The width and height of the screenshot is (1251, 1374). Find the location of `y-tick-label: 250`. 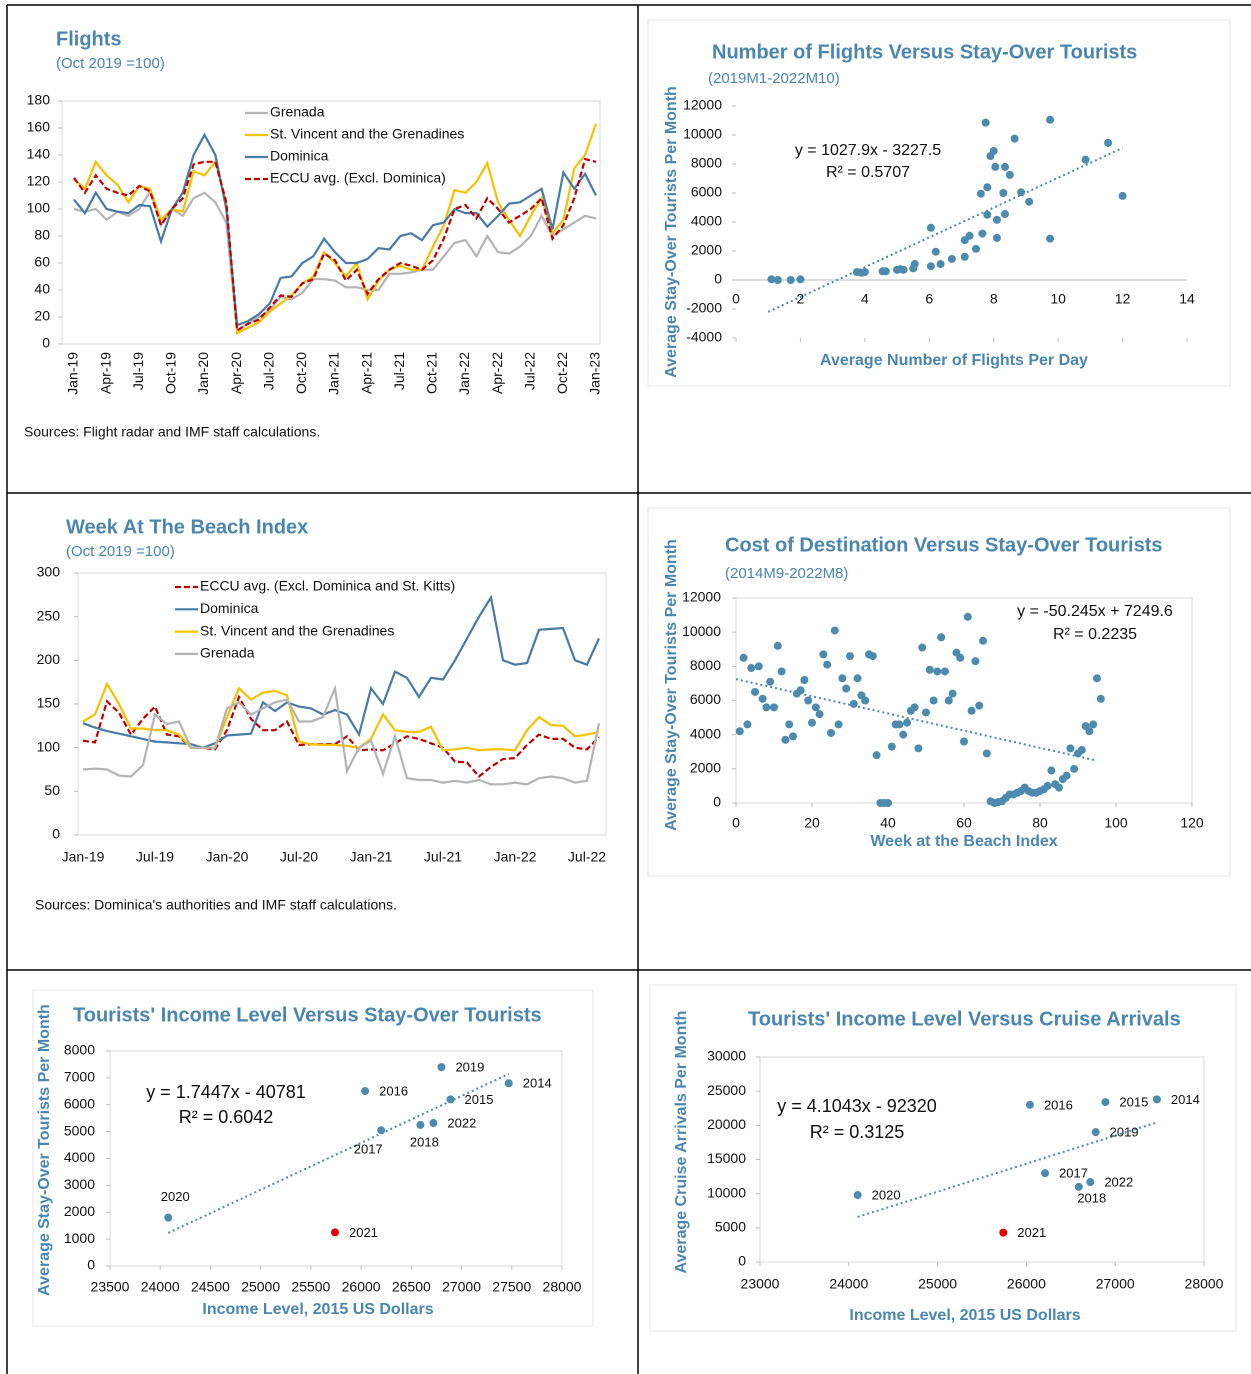

y-tick-label: 250 is located at coordinates (49, 615).